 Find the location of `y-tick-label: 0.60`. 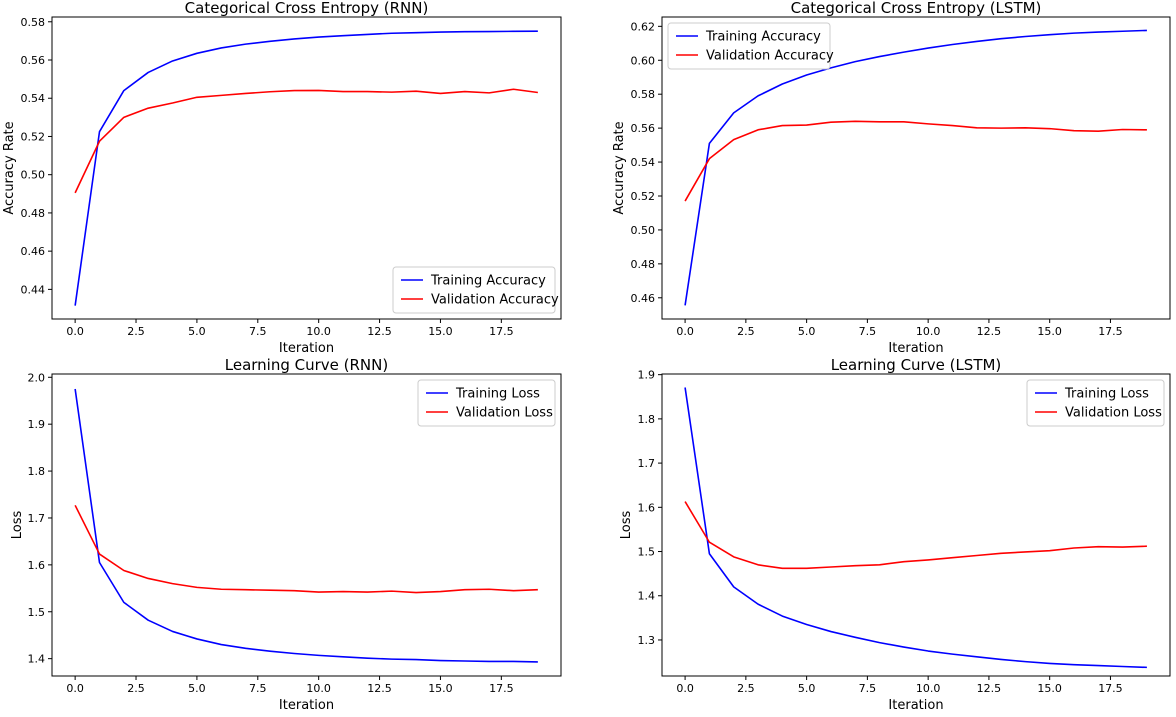

y-tick-label: 0.60 is located at coordinates (643, 60).